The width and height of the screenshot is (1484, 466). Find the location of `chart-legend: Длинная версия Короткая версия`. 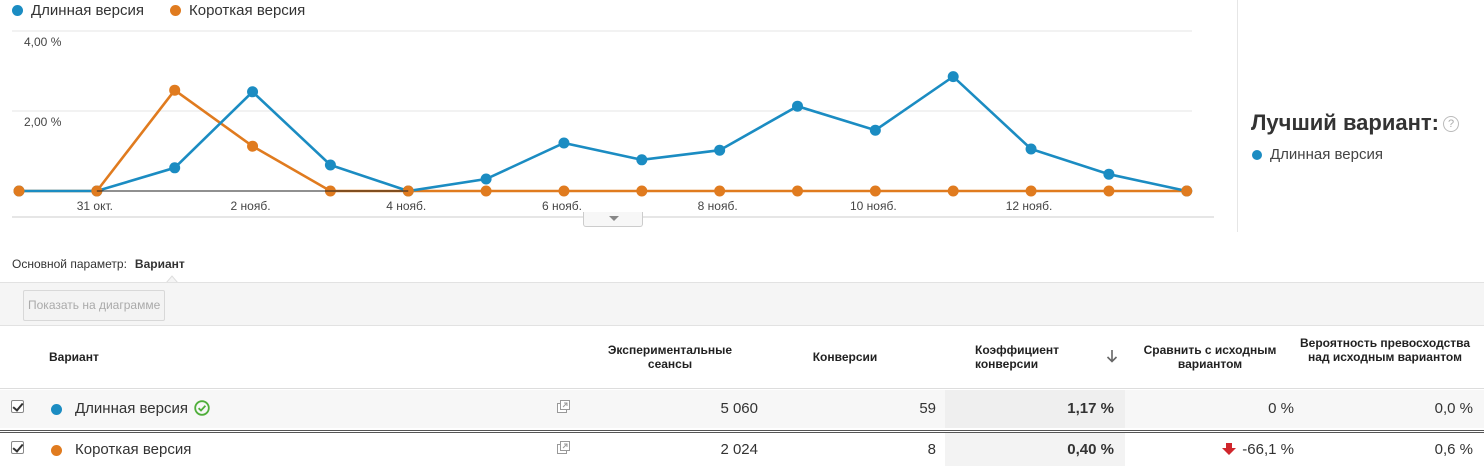

chart-legend: Длинная версия Короткая версия is located at coordinates (158, 10).